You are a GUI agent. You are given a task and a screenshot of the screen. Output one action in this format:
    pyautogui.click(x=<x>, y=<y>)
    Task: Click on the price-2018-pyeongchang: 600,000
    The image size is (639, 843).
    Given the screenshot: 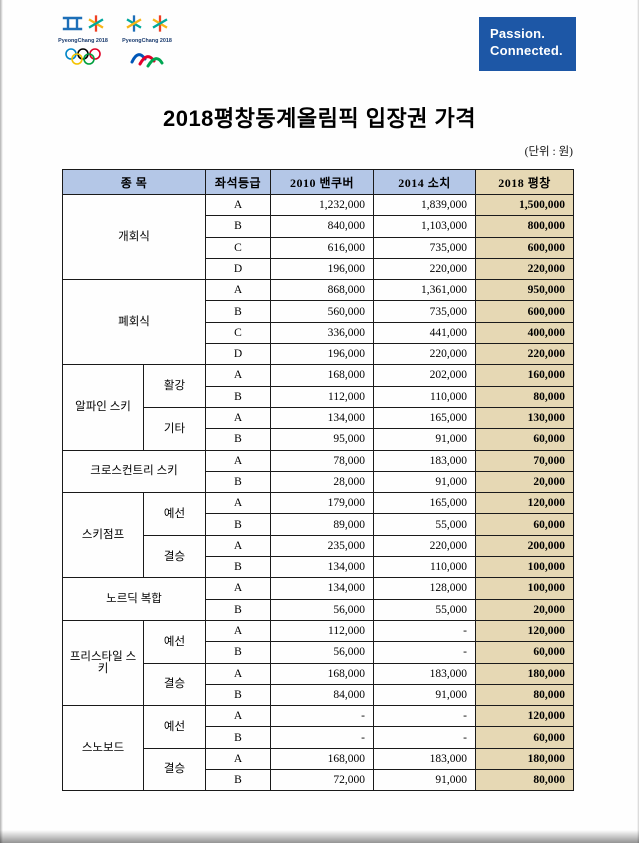 What is the action you would take?
    pyautogui.click(x=524, y=247)
    